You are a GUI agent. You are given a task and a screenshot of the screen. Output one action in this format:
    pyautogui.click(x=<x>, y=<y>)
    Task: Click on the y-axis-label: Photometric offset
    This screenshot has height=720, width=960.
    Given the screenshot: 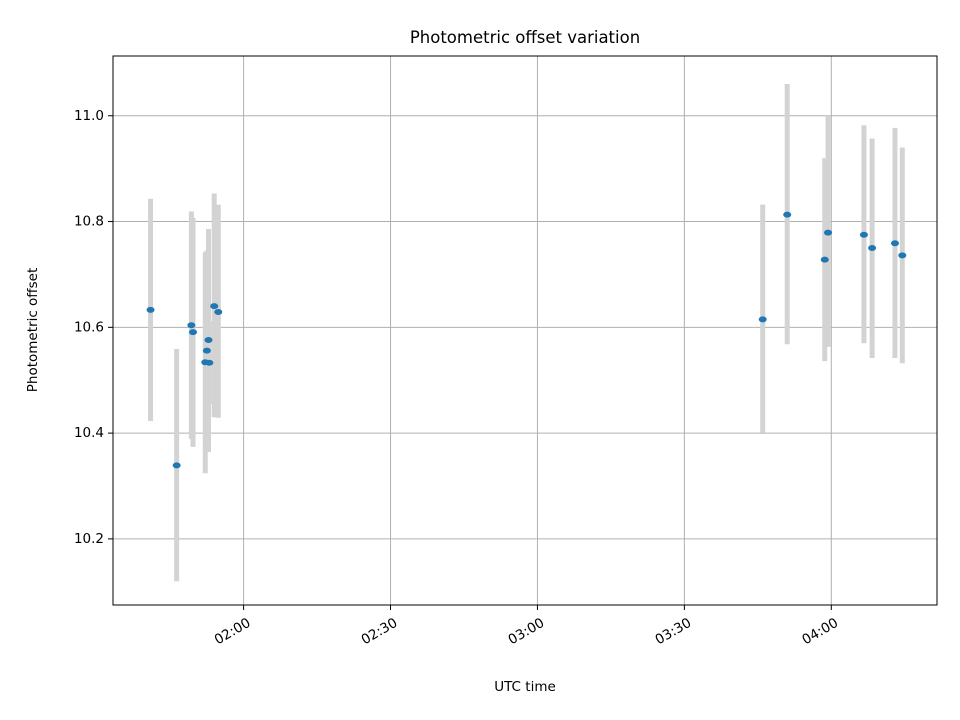 What is the action you would take?
    pyautogui.click(x=33, y=330)
    